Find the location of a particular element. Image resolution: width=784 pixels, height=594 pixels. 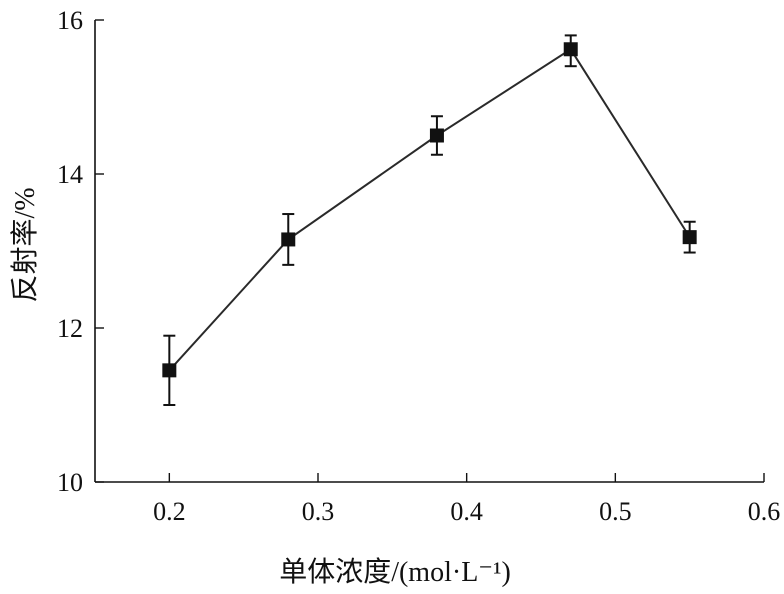

x-axis-title: 单体浓度/(mol·L⁻¹) is located at coordinates (395, 572).